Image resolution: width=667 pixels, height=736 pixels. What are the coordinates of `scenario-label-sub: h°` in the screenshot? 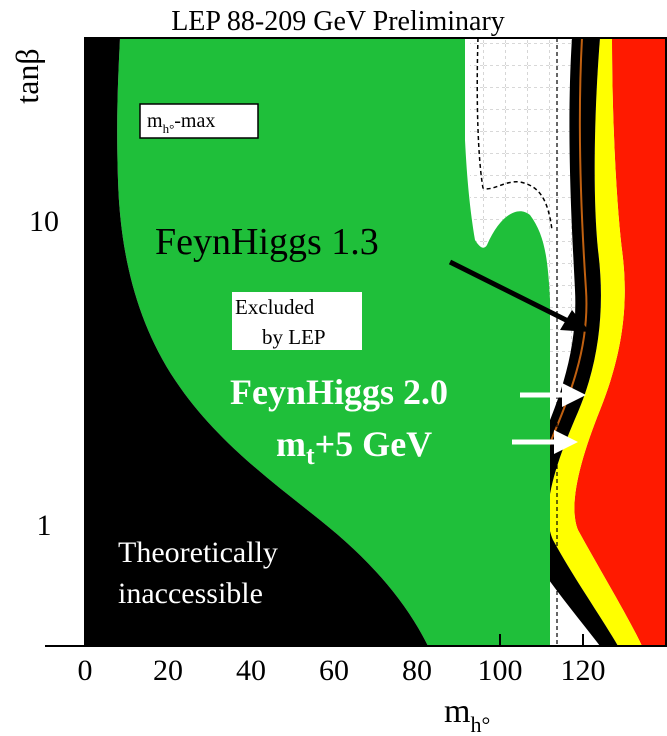 It's located at (169, 128).